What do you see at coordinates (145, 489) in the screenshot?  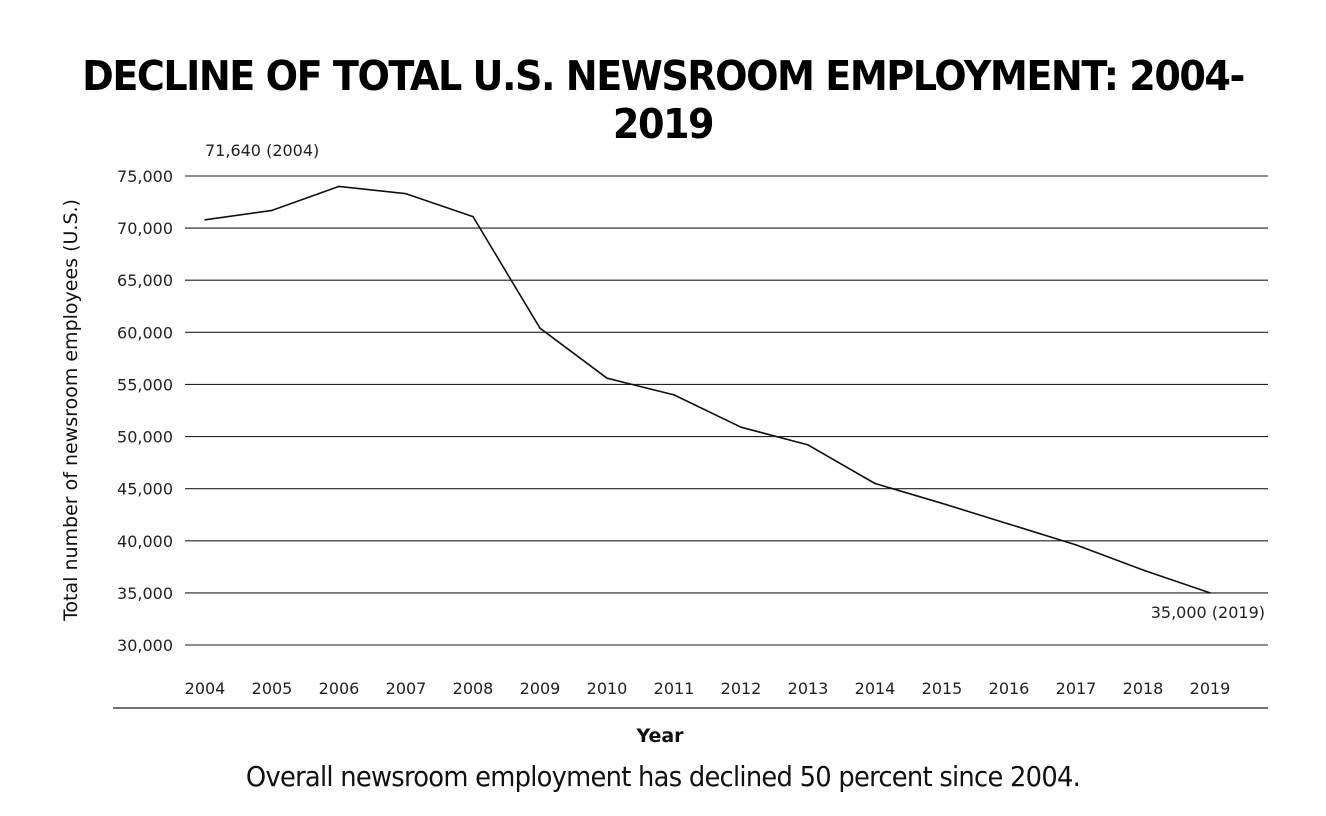 I see `y-tick-label: 45,000` at bounding box center [145, 489].